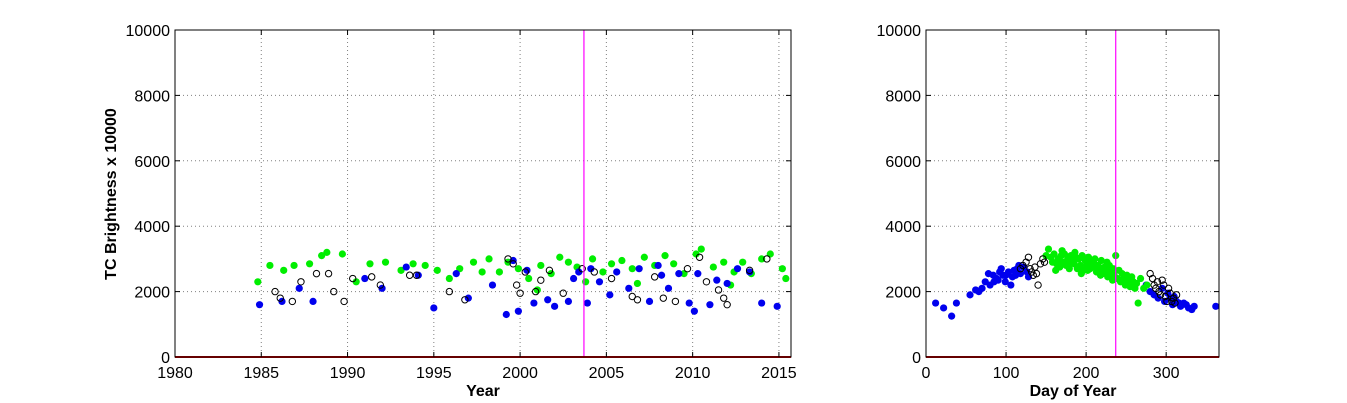 Image resolution: width=1347 pixels, height=403 pixels. What do you see at coordinates (483, 391) in the screenshot?
I see `x-axis-label: Year` at bounding box center [483, 391].